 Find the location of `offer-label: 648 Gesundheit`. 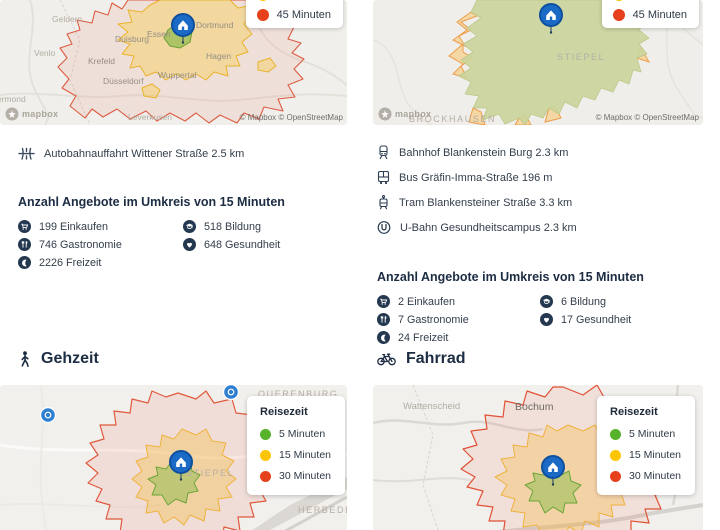

offer-label: 648 Gesundheit is located at coordinates (242, 244).